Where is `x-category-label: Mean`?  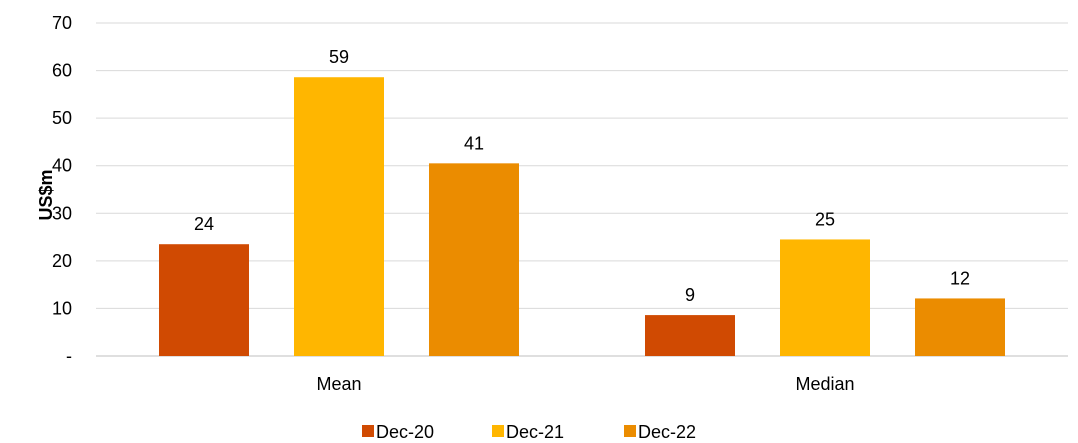
x-category-label: Mean is located at coordinates (338, 384).